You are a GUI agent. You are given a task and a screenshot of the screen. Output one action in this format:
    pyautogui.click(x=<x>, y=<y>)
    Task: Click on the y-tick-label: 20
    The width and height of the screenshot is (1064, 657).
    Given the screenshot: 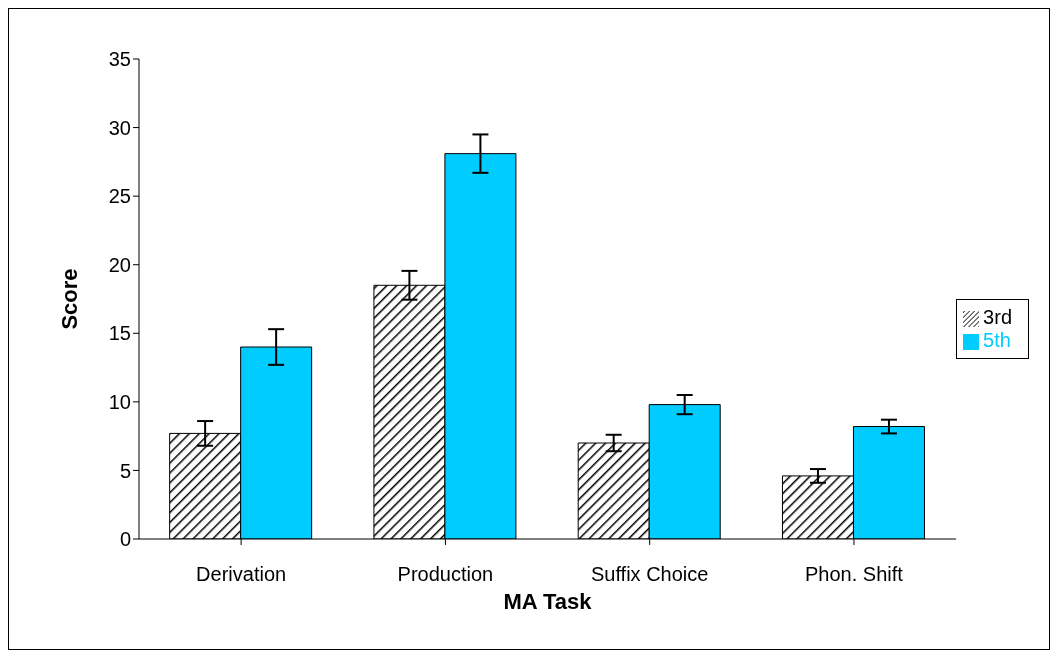 What is the action you would take?
    pyautogui.click(x=119, y=264)
    